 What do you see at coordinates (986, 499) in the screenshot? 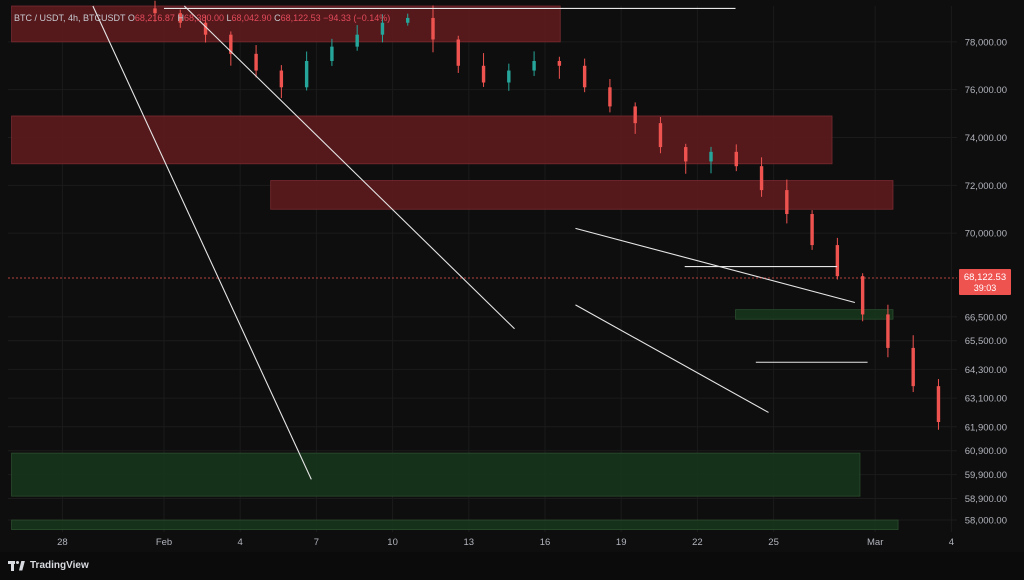
I see `price-tick-label: 58,900.00` at bounding box center [986, 499].